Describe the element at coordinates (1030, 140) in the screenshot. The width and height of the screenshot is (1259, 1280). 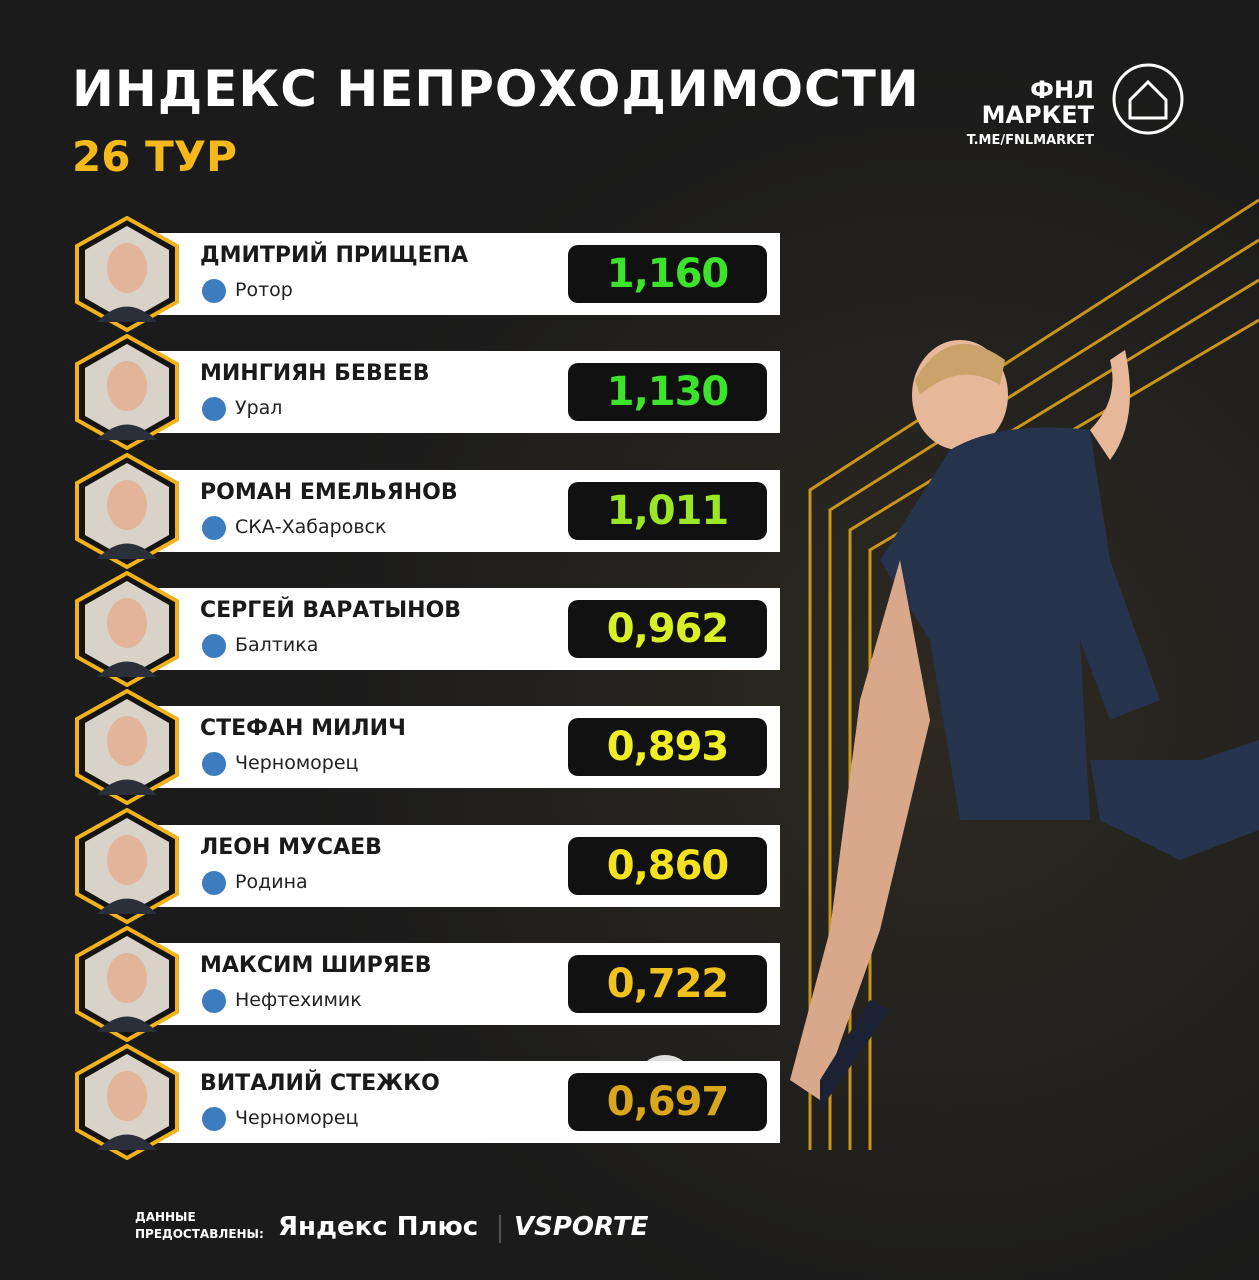
I see `brand-link: T.ME/FNLMARKET` at that location.